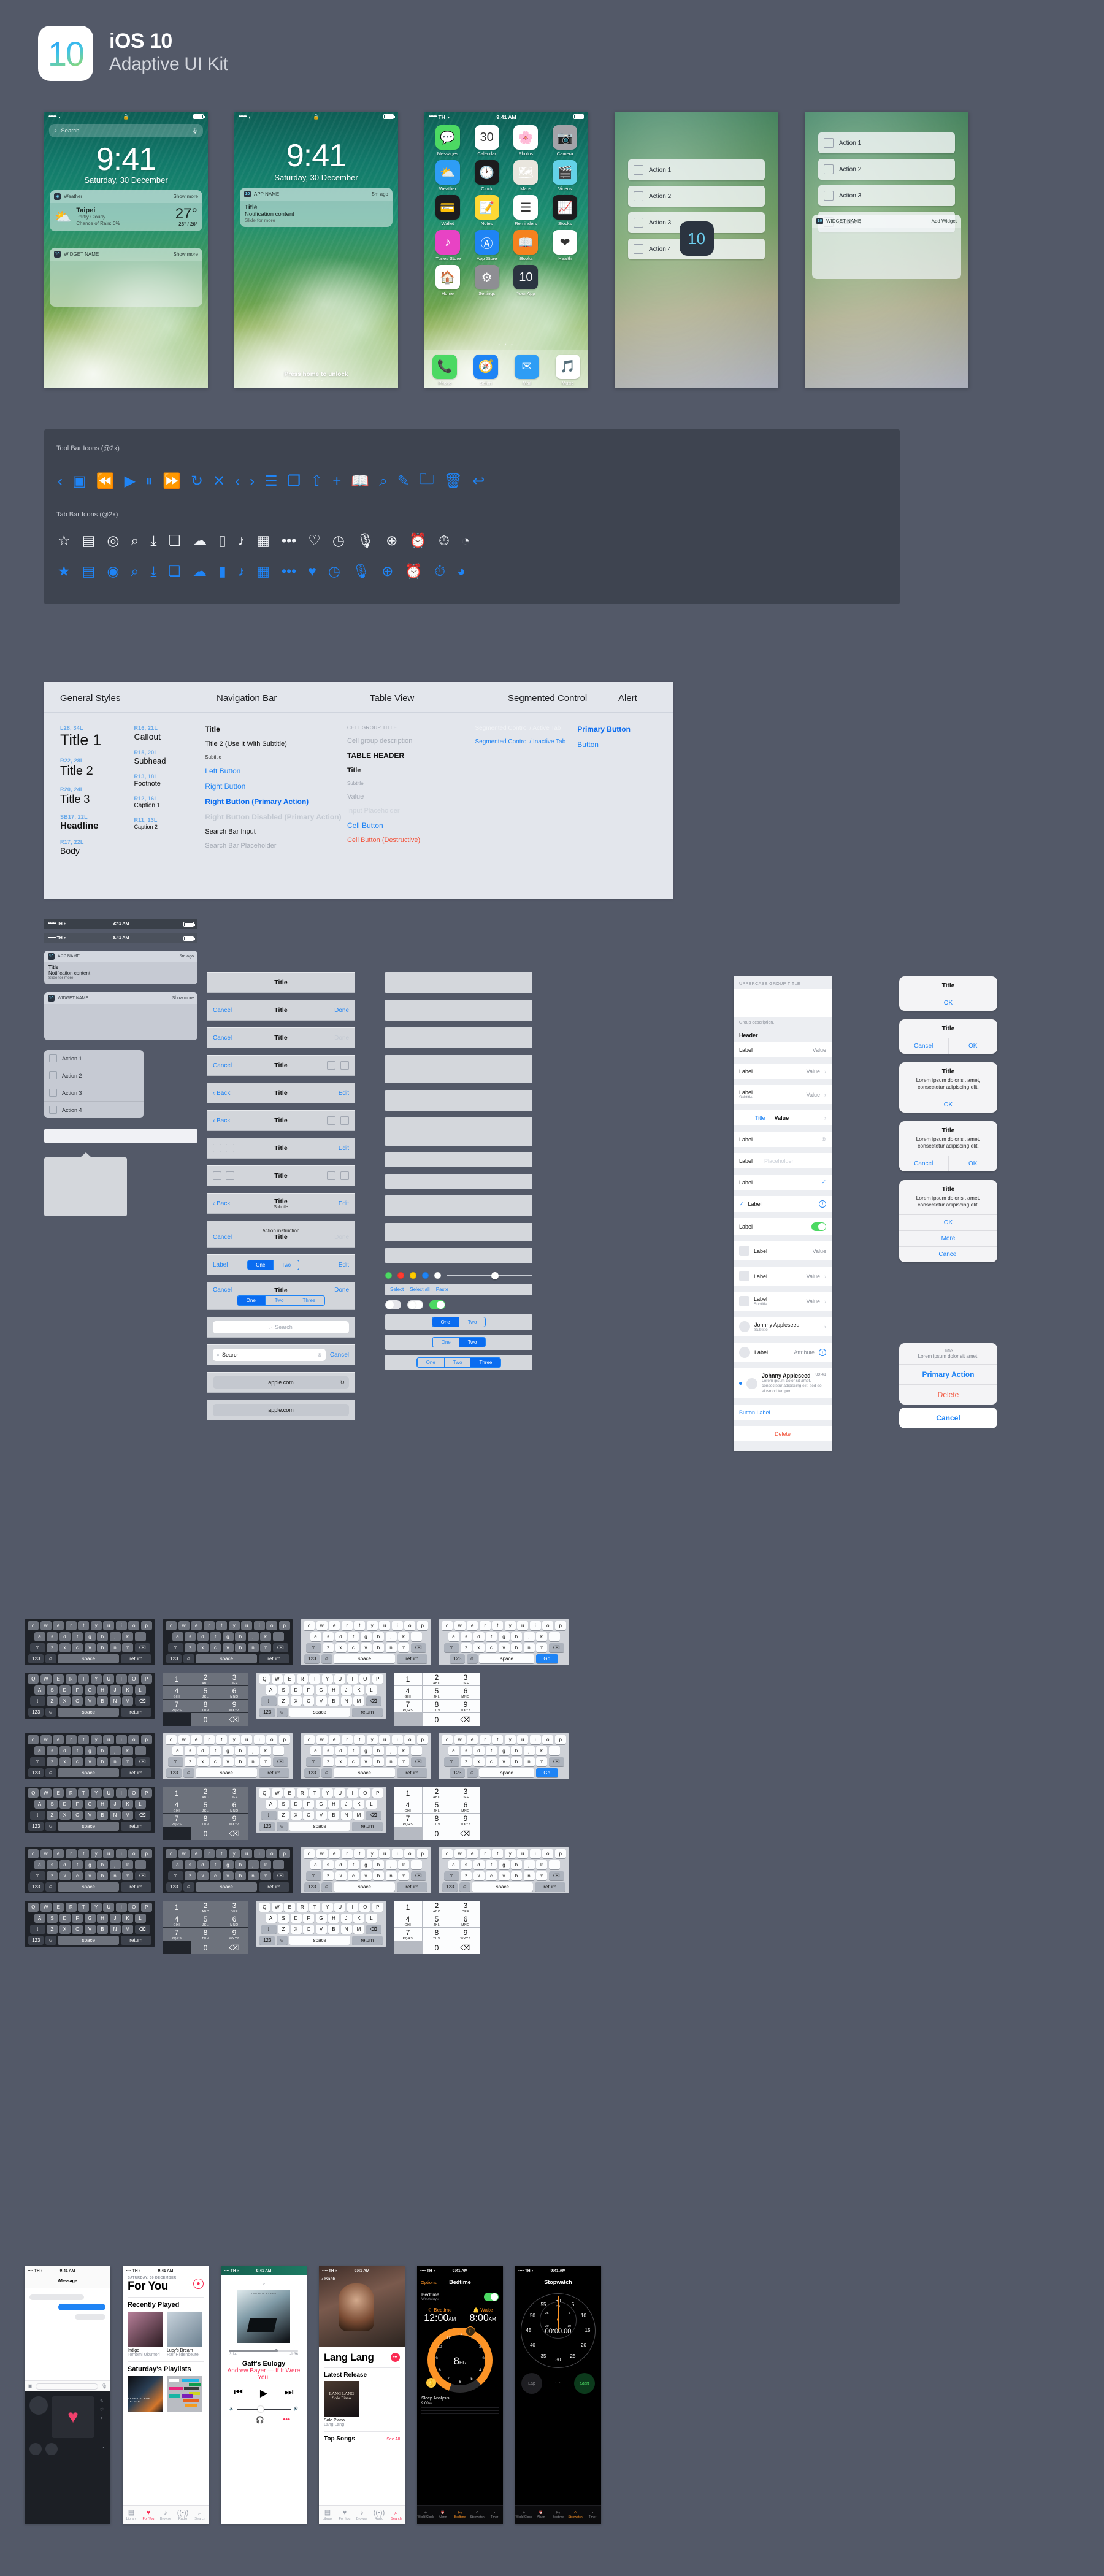 The image size is (1104, 2576). What do you see at coordinates (65, 1875) in the screenshot?
I see `key-x: x` at bounding box center [65, 1875].